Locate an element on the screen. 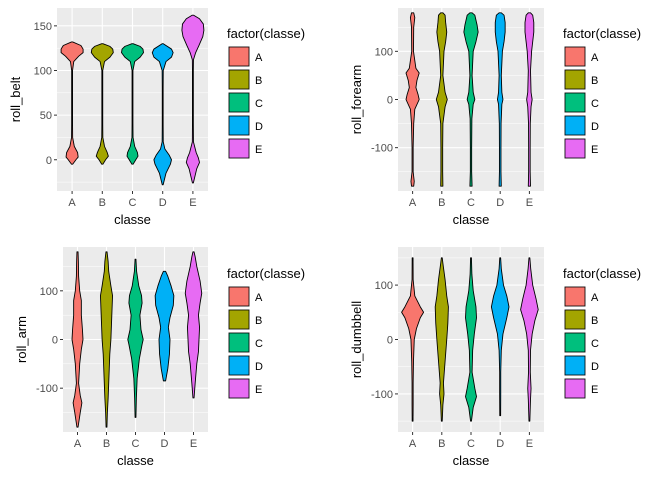 Image resolution: width=672 pixels, height=485 pixels. y-axis-title: roll_forearm is located at coordinates (356, 99).